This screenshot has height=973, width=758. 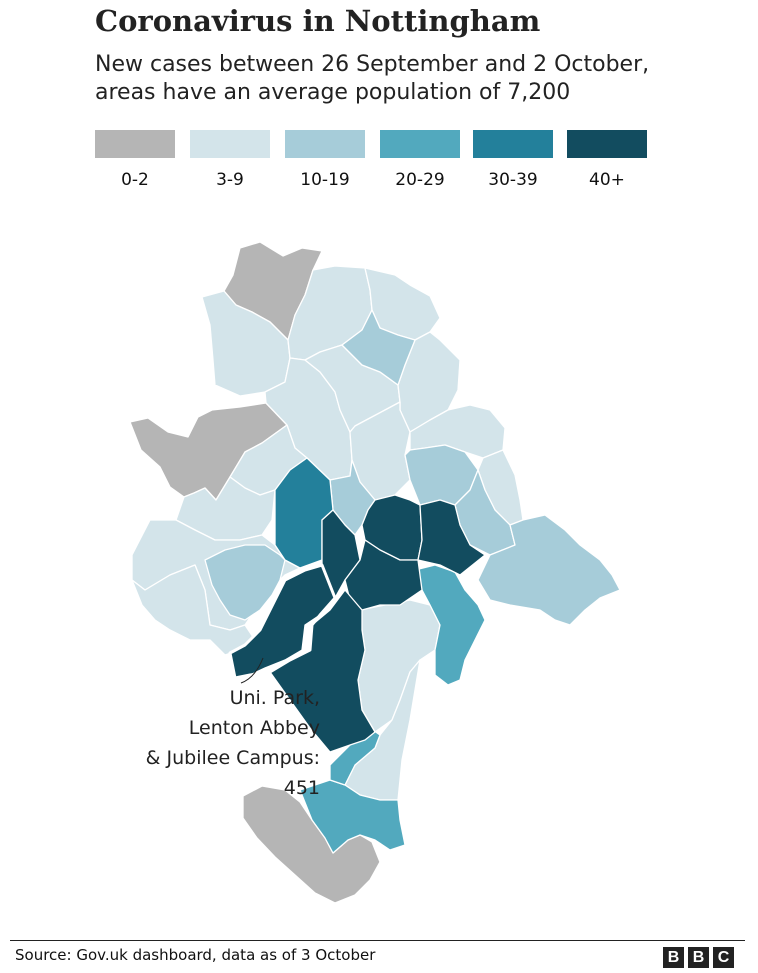 I want to click on legend-item-0-2: 0-2, so click(x=135, y=160).